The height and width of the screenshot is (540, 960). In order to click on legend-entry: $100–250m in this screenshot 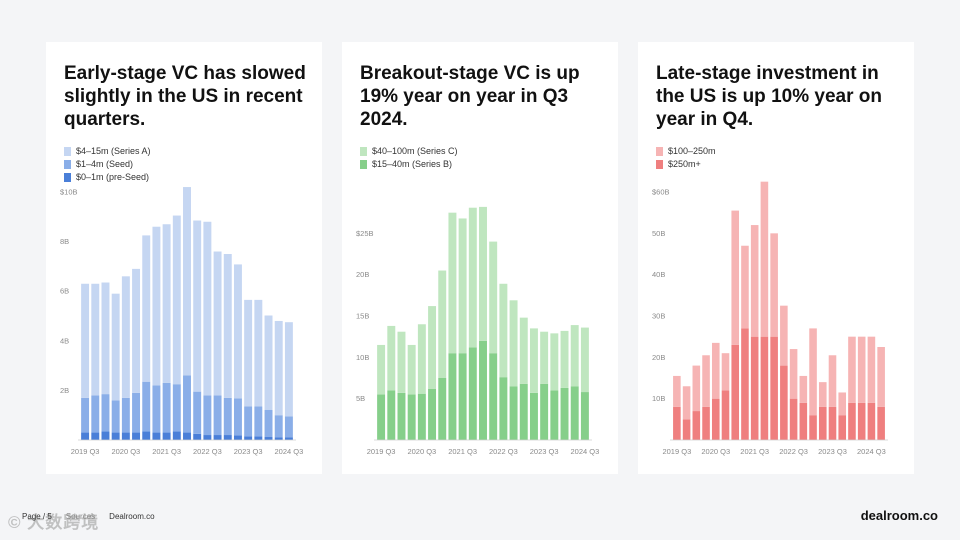, I will do `click(686, 151)`.